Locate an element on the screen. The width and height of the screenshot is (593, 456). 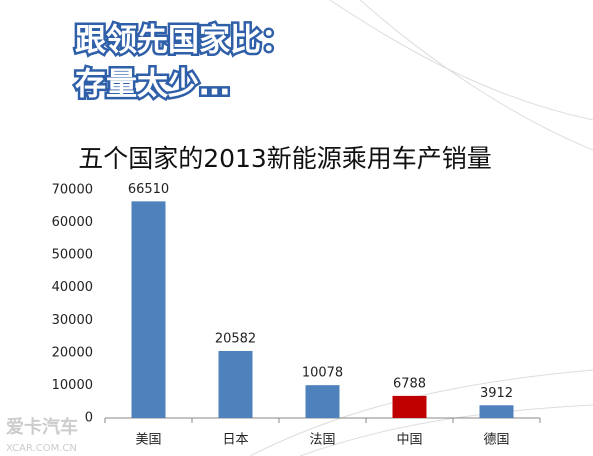
x-tick-label: 德国 is located at coordinates (496, 440).